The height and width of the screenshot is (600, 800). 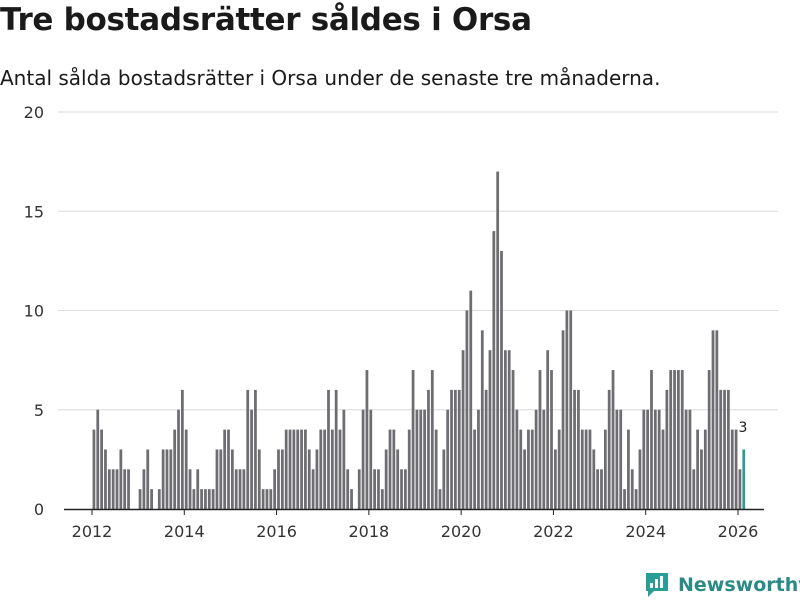 I want to click on x-tick-label: 2018, so click(x=368, y=531).